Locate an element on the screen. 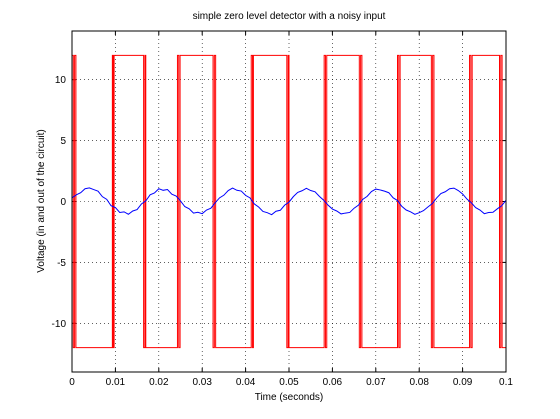  x-tick-label: 0.06 is located at coordinates (333, 382).